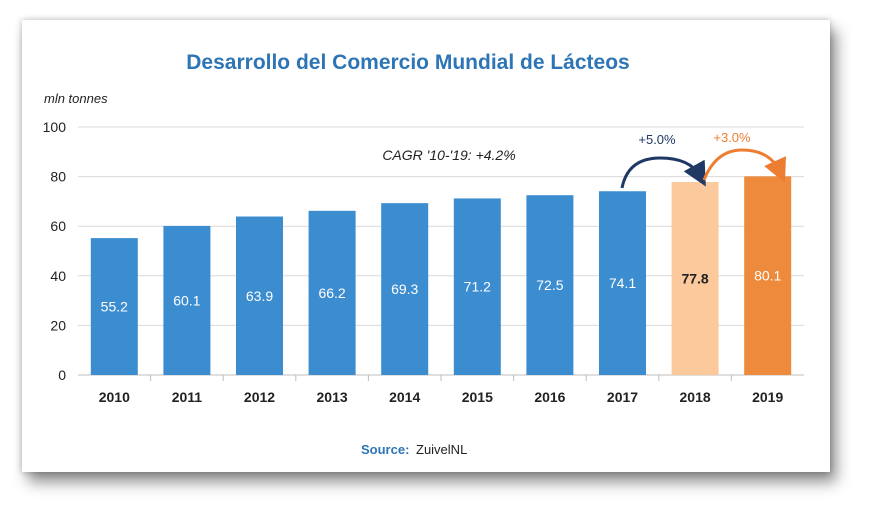 This screenshot has height=515, width=874. I want to click on y-tick-label: 60, so click(58, 226).